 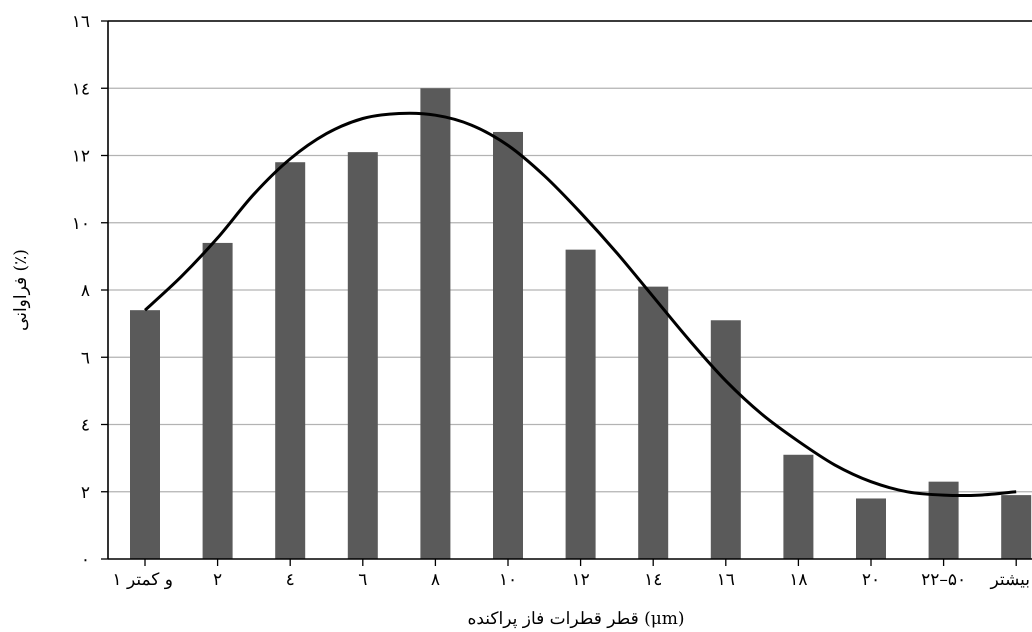 I want to click on x-tick-labels: ۱ و کمتر ۲ ٤ ٦ ۸ ۱۰ ۱۲ ۱٤ ۱٦ ۱۸ ۲۰ ۲۲–۵۰ بیشتر, so click(x=571, y=580).